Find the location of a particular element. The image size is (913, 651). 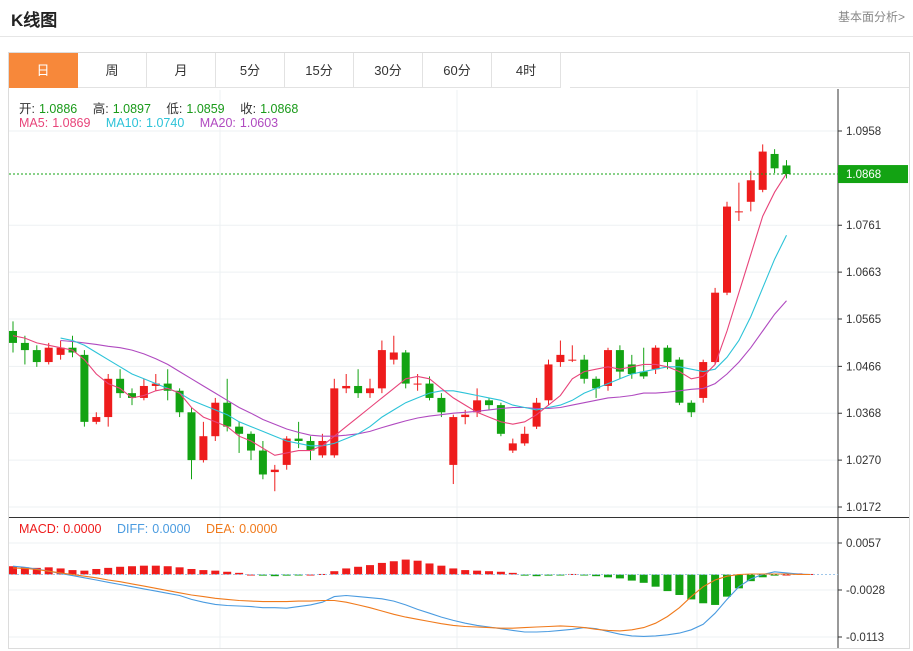

ma5-label: MA5: is located at coordinates (34, 123).